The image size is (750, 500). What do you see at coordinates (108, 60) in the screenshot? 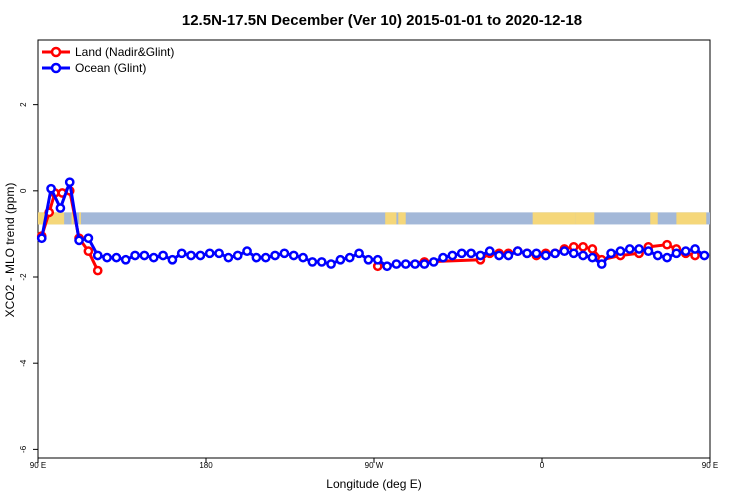
I see `legend: Land (Nadir&Glint) Ocean (Glint)` at bounding box center [108, 60].